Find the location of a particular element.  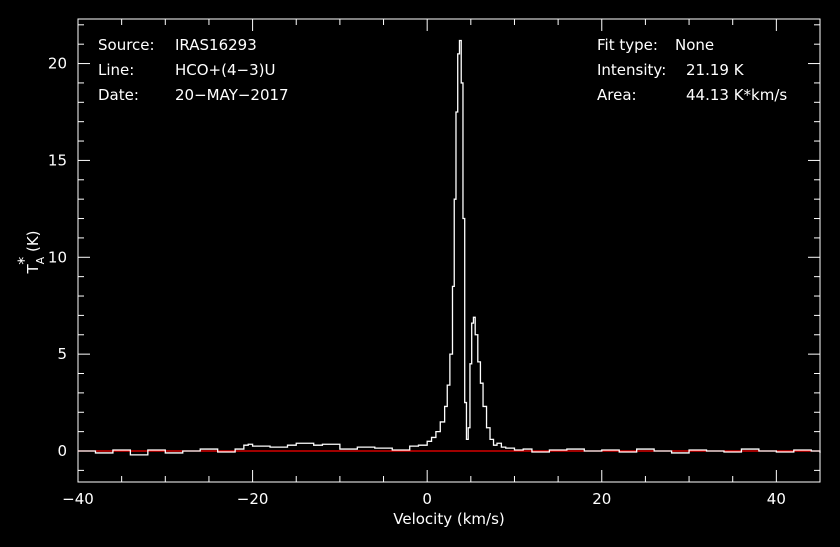

intensity-value: 21.19 K is located at coordinates (715, 70).